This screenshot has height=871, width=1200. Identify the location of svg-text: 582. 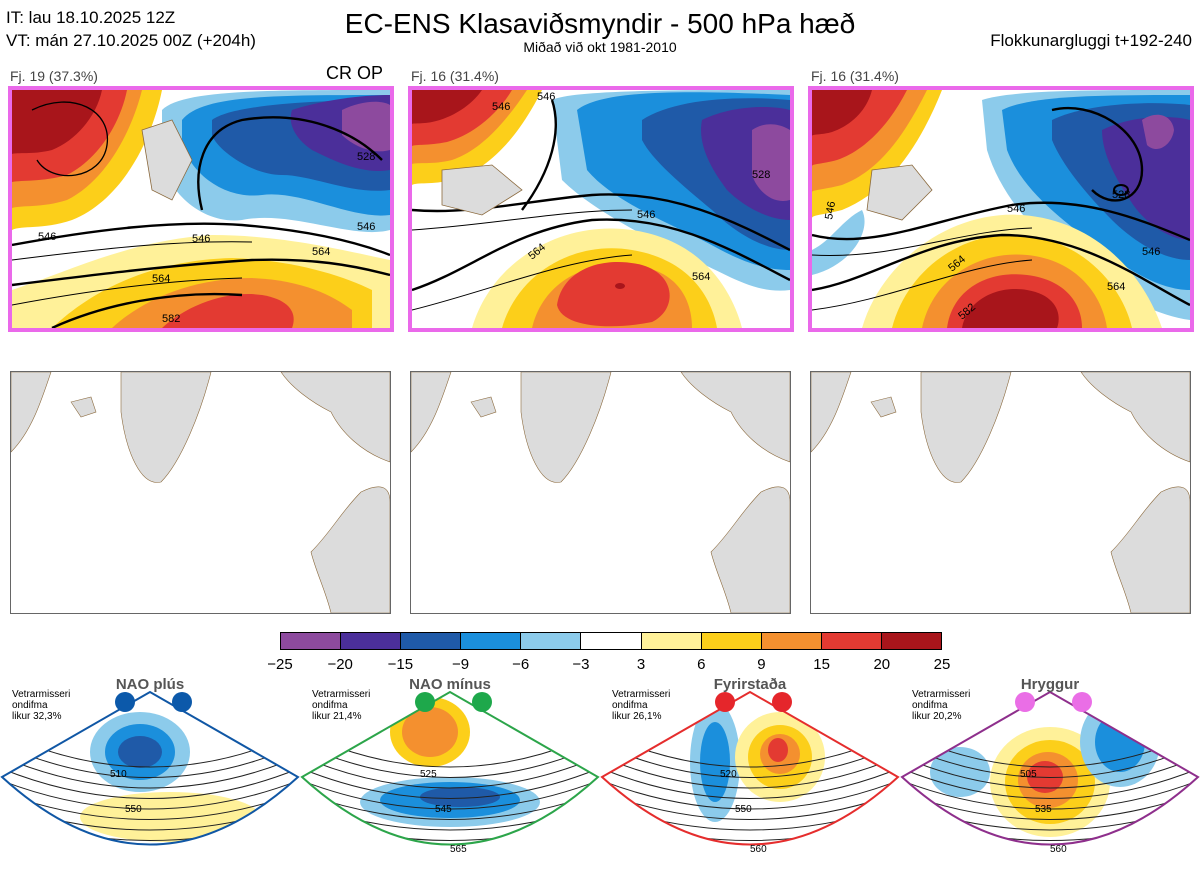
(171, 319).